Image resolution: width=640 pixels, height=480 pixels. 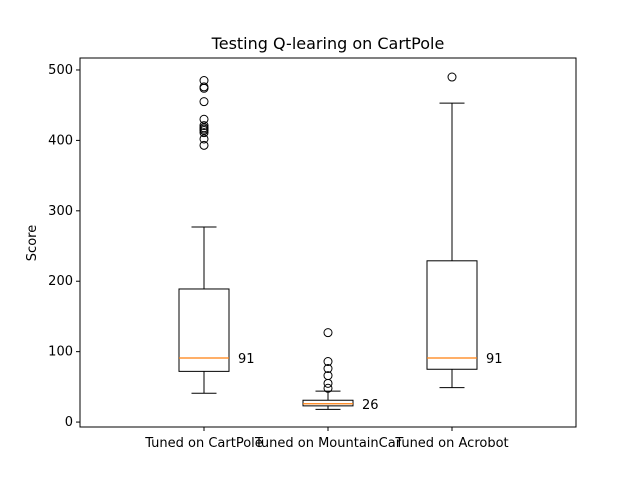 What do you see at coordinates (60, 211) in the screenshot?
I see `y-tick-label: 300` at bounding box center [60, 211].